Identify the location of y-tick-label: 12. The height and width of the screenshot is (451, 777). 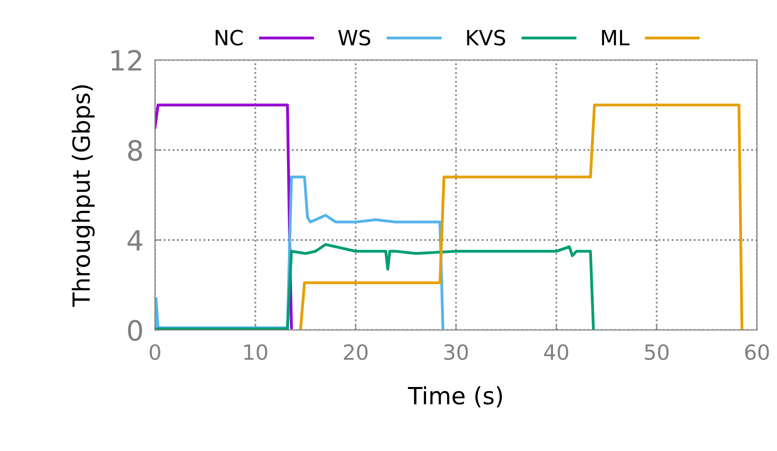
(127, 60).